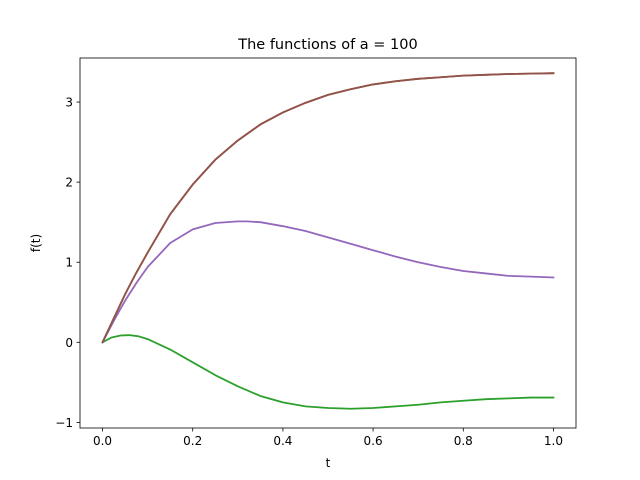  Describe the element at coordinates (69, 183) in the screenshot. I see `y-tick-label: 2` at that location.